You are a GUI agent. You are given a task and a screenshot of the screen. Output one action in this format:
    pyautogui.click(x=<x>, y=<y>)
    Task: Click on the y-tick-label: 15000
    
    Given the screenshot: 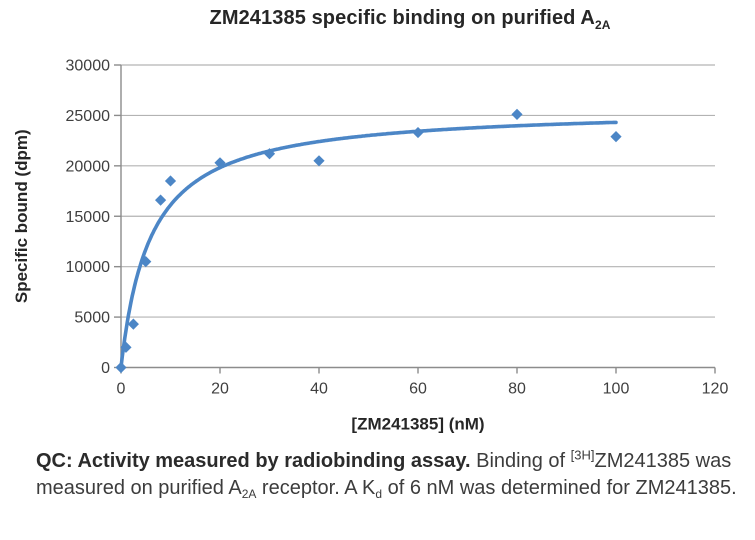 What is the action you would take?
    pyautogui.click(x=88, y=217)
    